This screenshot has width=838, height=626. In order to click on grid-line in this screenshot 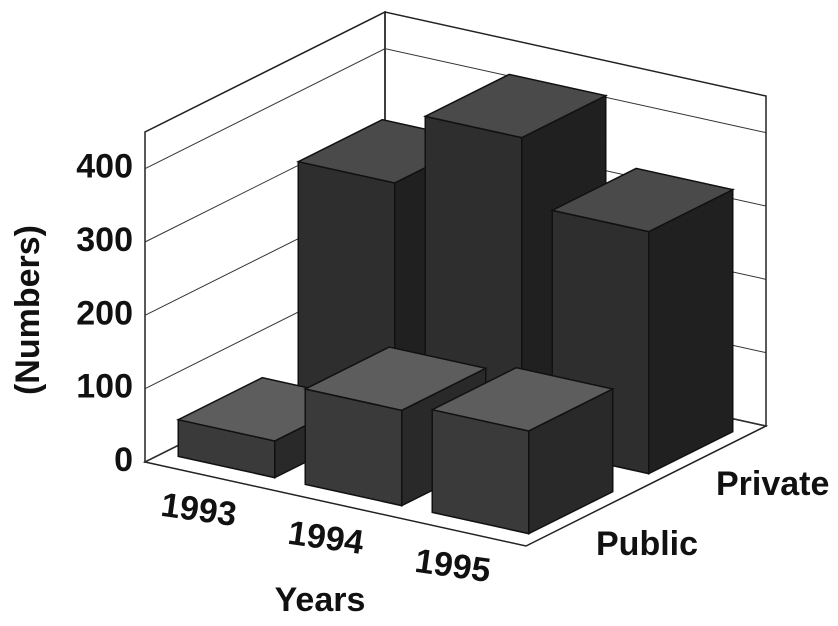, I will do `click(455, 109)`.